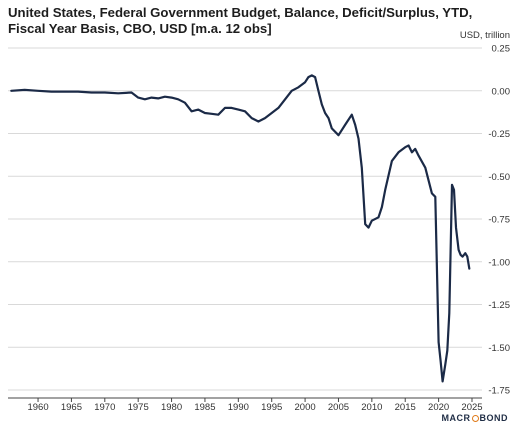 This screenshot has width=518, height=429. Describe the element at coordinates (485, 35) in the screenshot. I see `y-axis-unit-label: USD, trillion` at that location.